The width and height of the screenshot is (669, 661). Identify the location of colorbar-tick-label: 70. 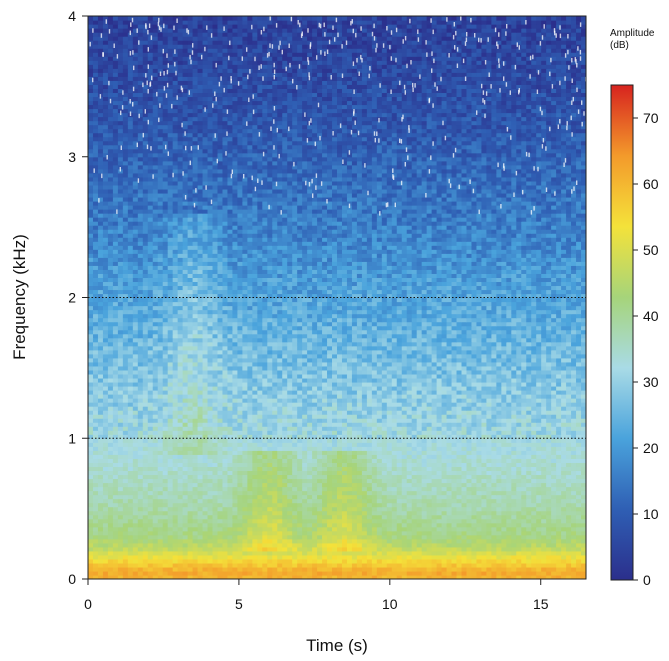
(651, 118).